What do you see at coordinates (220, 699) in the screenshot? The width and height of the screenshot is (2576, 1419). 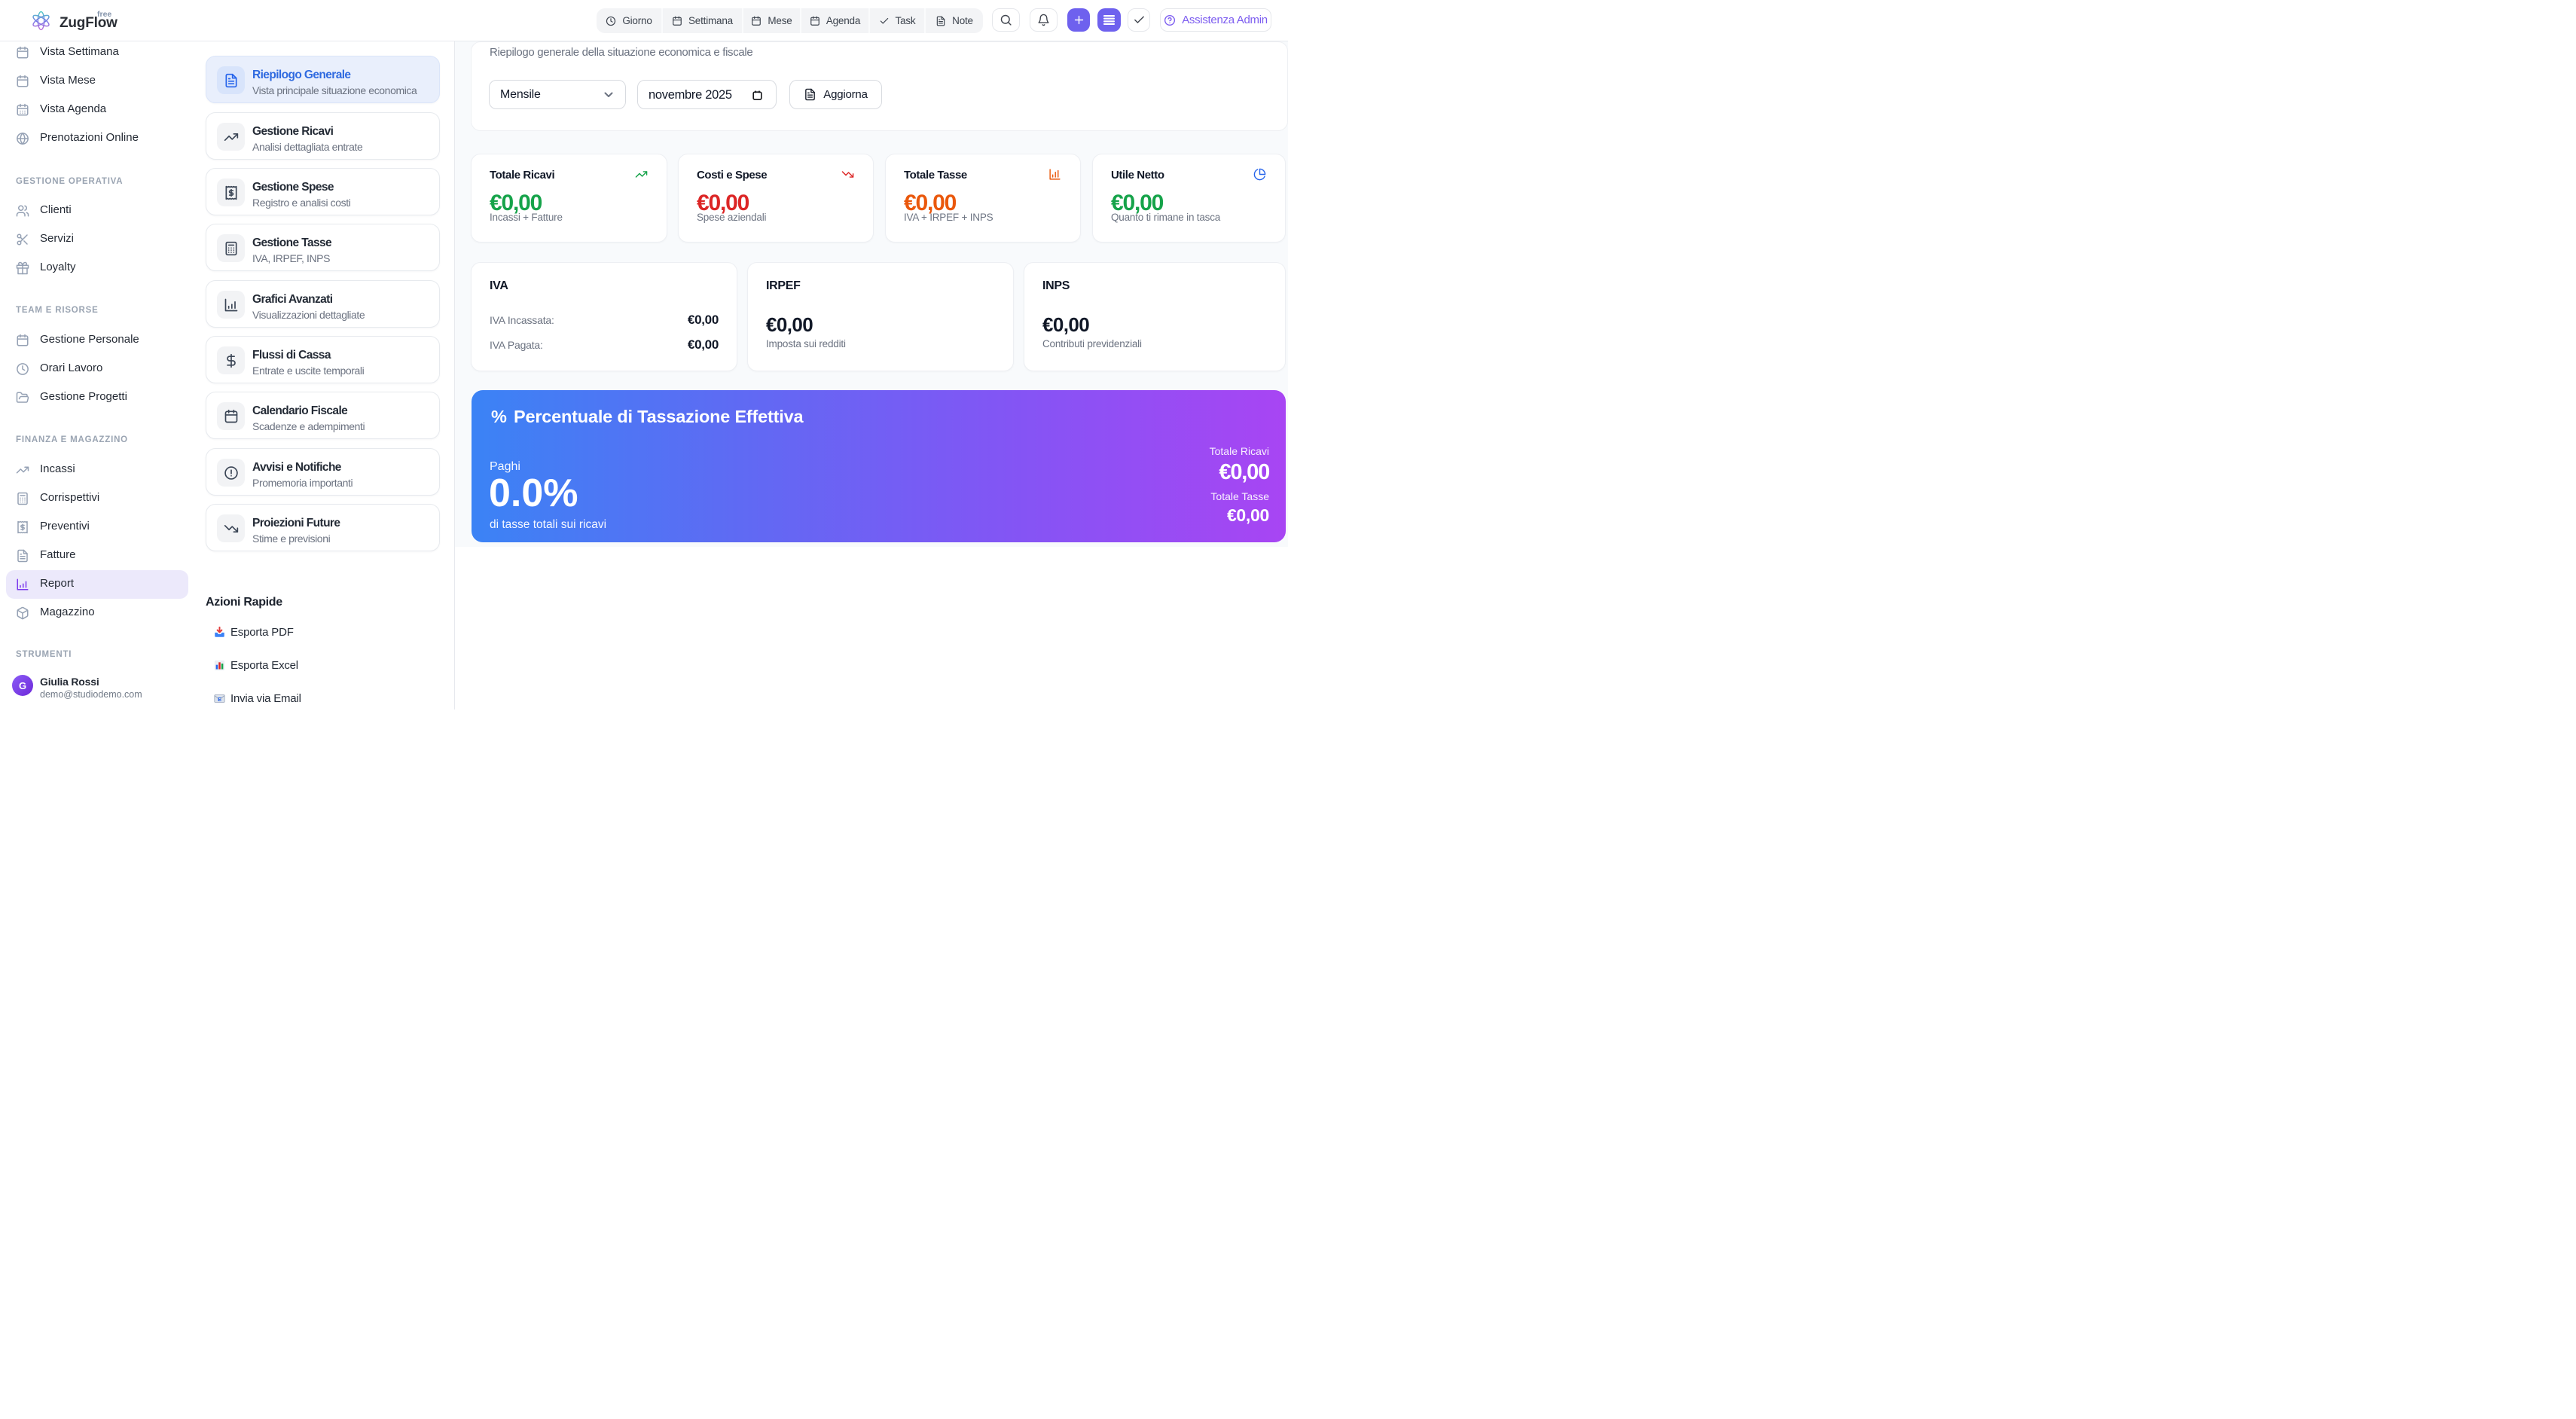 I see `svg-text: E` at bounding box center [220, 699].